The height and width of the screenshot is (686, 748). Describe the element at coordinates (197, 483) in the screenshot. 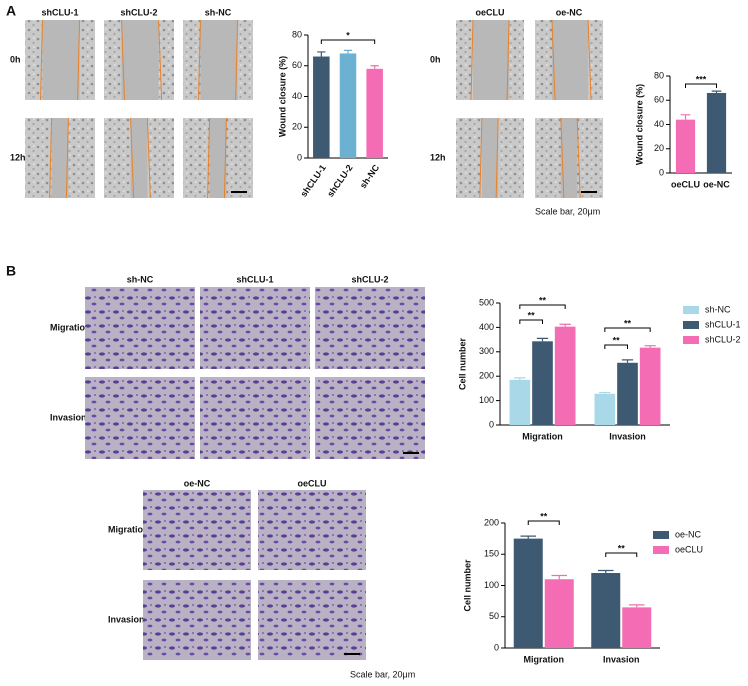

I see `column-label: oe-NC` at that location.